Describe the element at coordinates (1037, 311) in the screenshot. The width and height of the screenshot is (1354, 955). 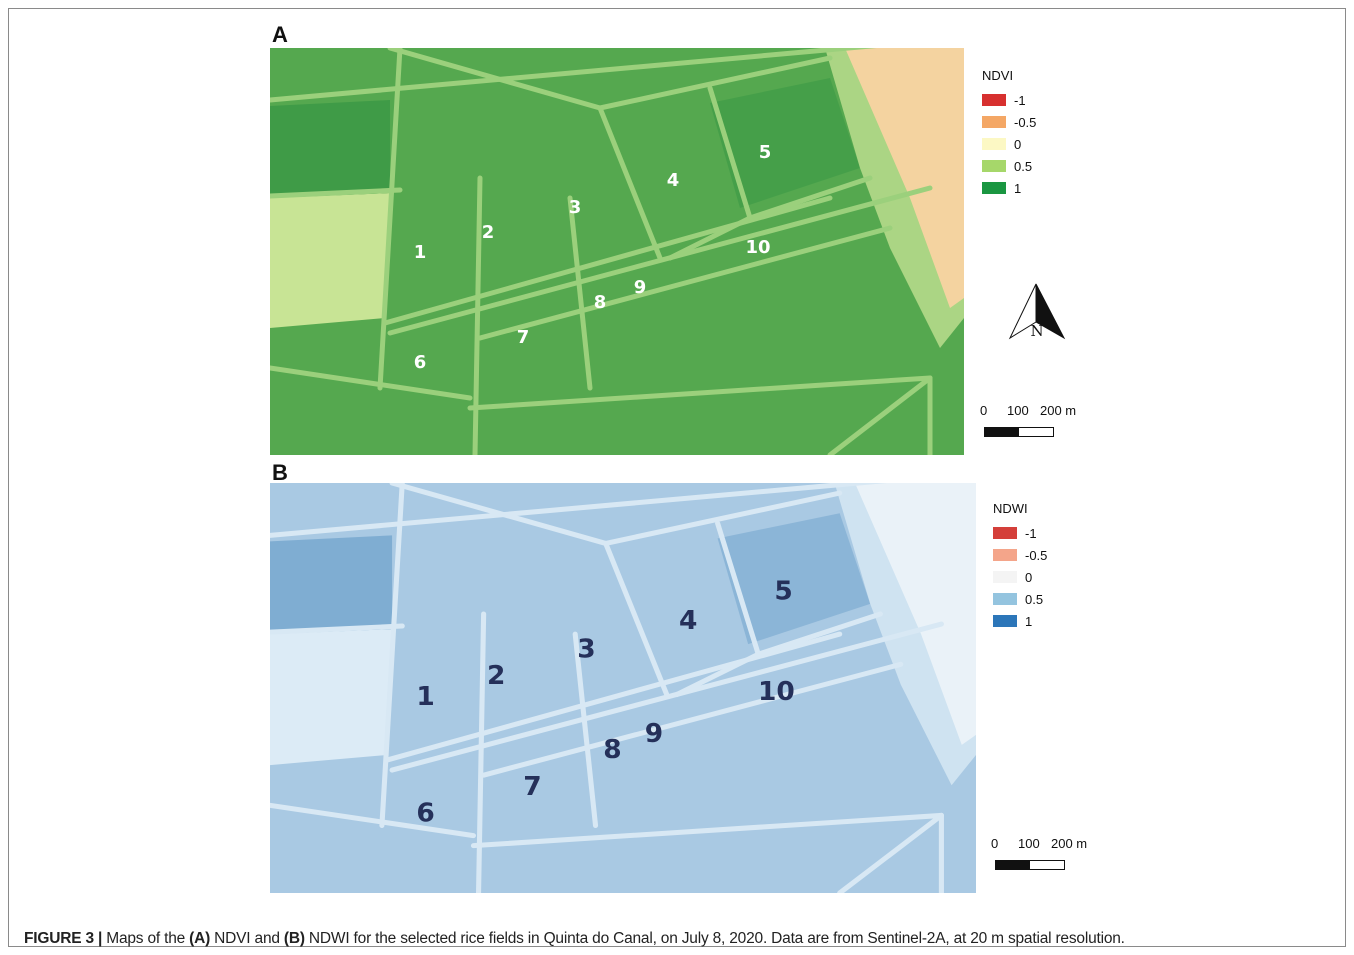
I see `north-arrow-icon: N` at that location.